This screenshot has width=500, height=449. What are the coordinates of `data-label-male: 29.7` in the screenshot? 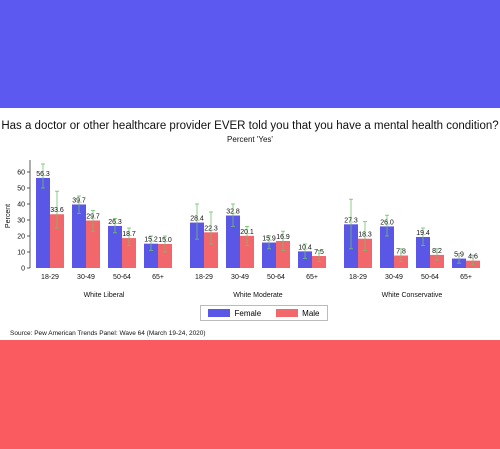 It's located at (93, 216).